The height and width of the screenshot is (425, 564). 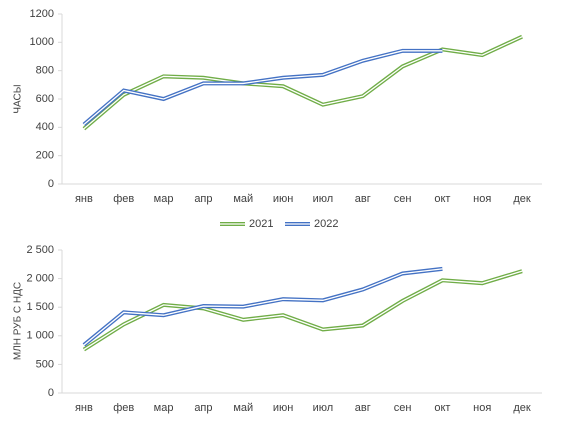 What do you see at coordinates (40, 250) in the screenshot?
I see `y-tick-label: 2 500` at bounding box center [40, 250].